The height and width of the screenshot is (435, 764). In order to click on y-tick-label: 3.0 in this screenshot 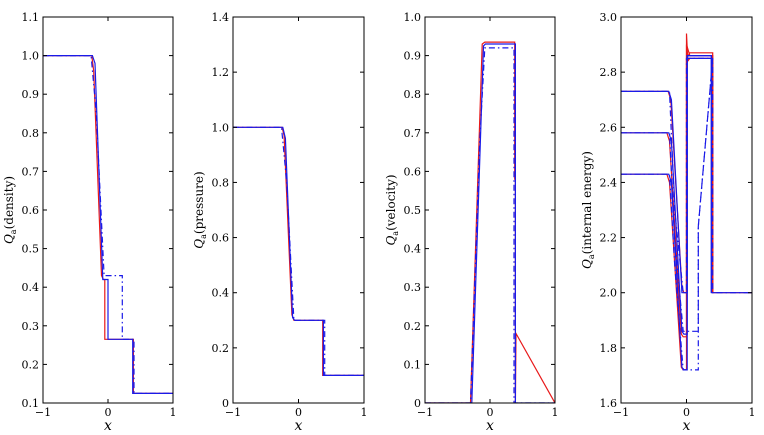, I will do `click(609, 17)`.